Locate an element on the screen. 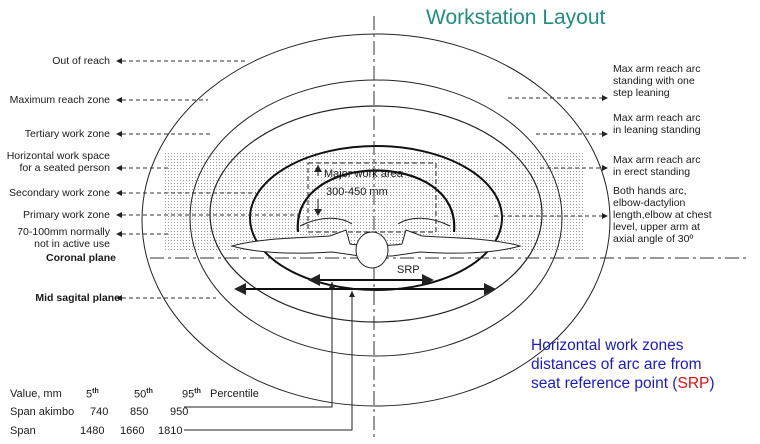 Image resolution: width=760 pixels, height=444 pixels. label-max-reach-erect: Max arm reach arc in erect standing is located at coordinates (657, 166).